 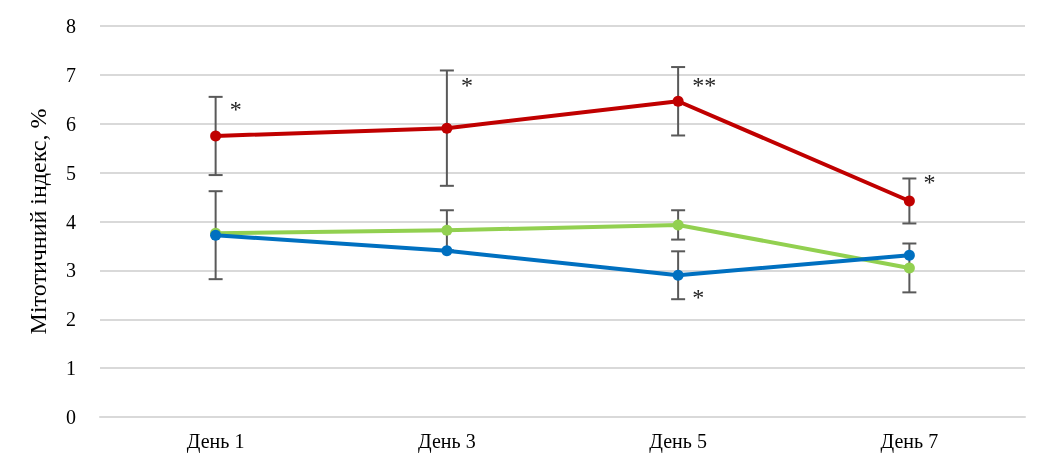 I want to click on y-axis-title: Мітотичний індекс, %, so click(x=38, y=221).